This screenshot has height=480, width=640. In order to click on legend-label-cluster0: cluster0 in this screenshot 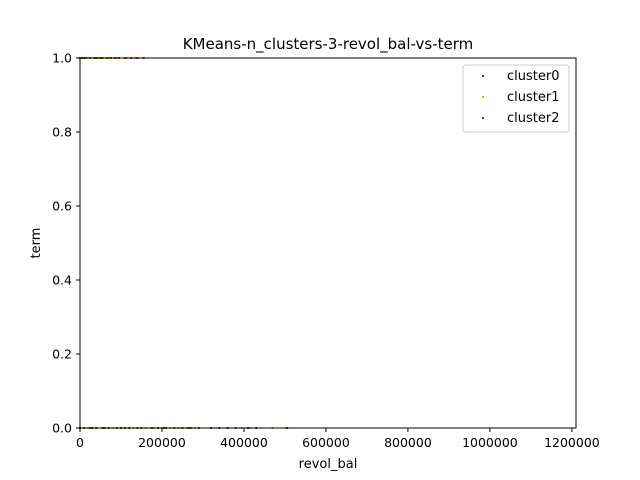, I will do `click(533, 76)`.